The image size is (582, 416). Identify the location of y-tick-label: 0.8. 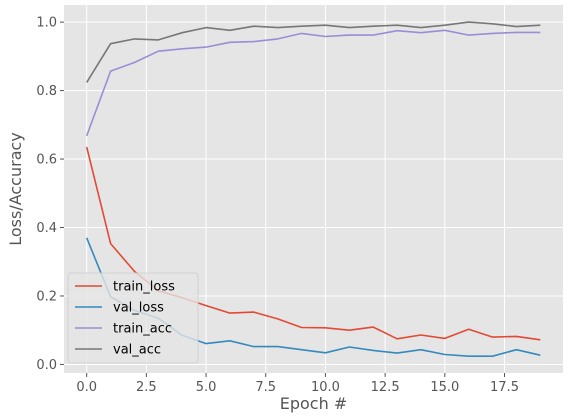
(46, 91).